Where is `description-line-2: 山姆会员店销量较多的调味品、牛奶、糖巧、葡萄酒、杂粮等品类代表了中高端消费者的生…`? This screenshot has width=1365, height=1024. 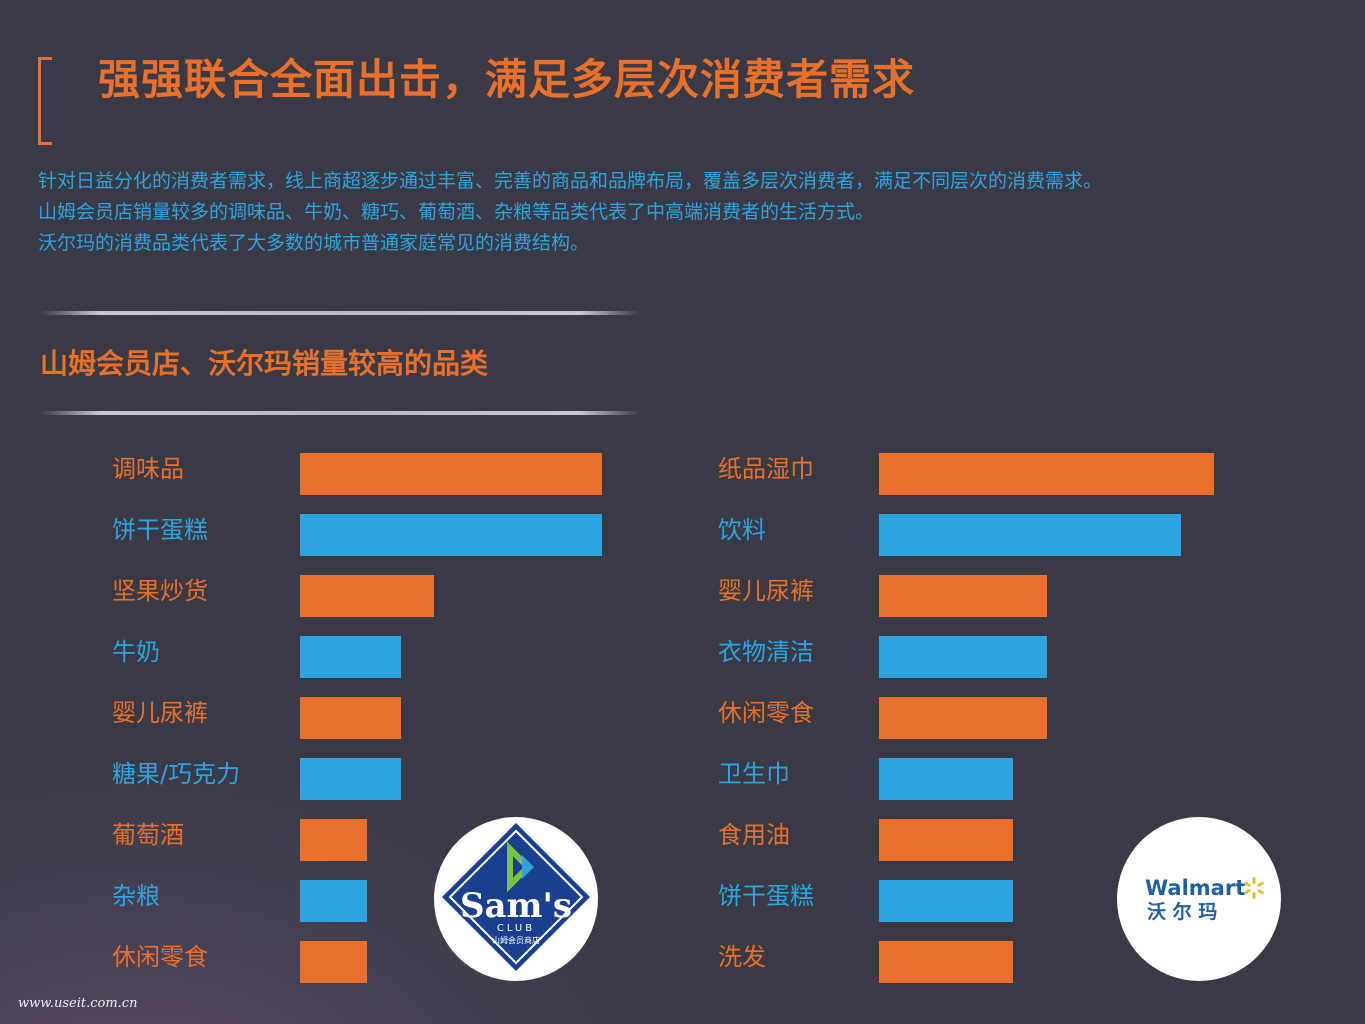 description-line-2: 山姆会员店销量较多的调味品、牛奶、糖巧、葡萄酒、杂粮等品类代表了中高端消费者的生… is located at coordinates (456, 212).